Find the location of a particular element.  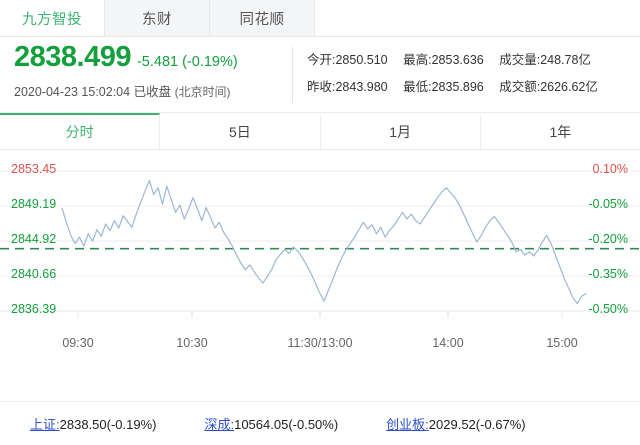

stat-volume: 成交量:248.78亿 is located at coordinates (545, 60).